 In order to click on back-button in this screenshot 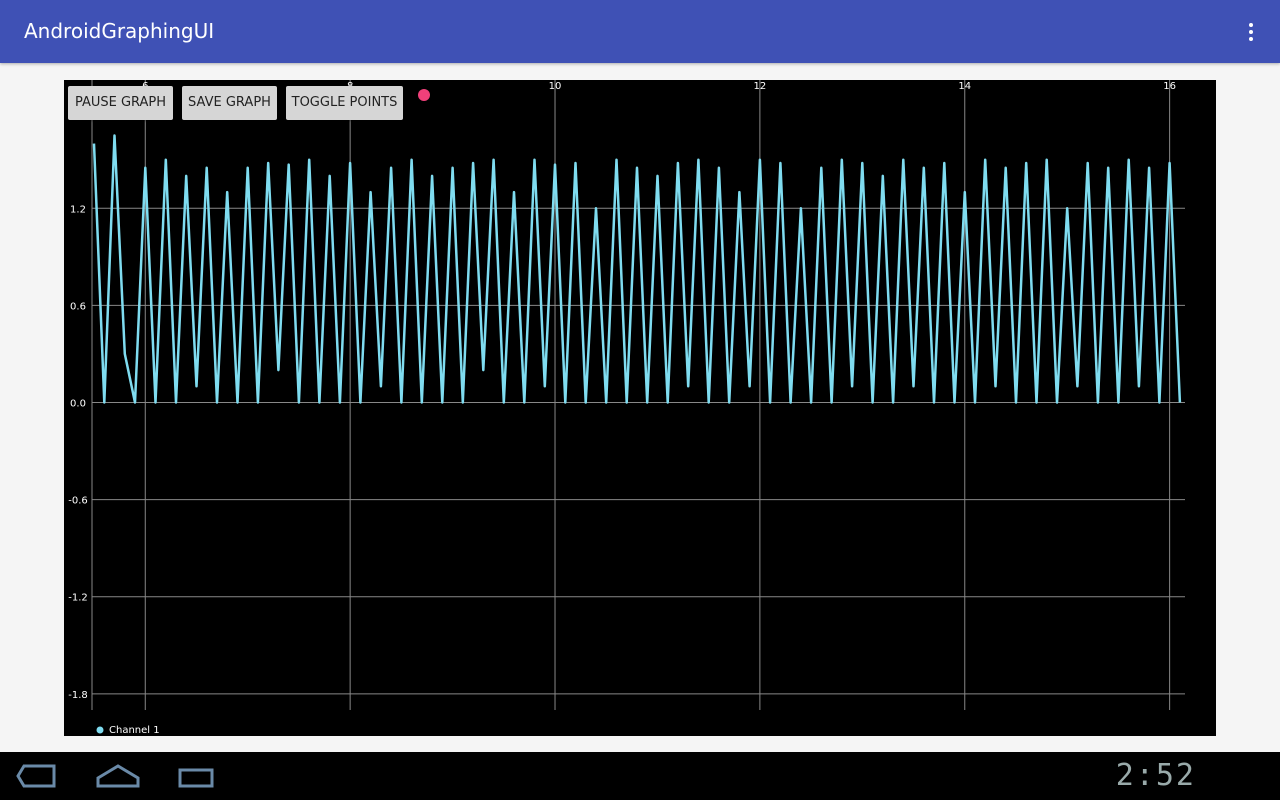, I will do `click(36, 776)`.